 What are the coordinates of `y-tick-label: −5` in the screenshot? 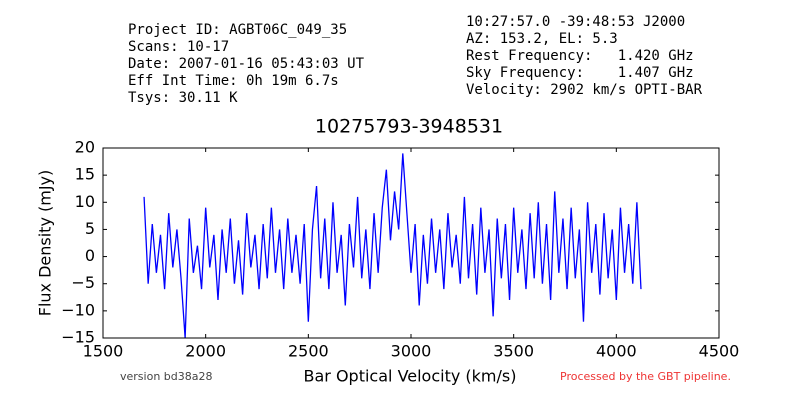 It's located at (83, 282).